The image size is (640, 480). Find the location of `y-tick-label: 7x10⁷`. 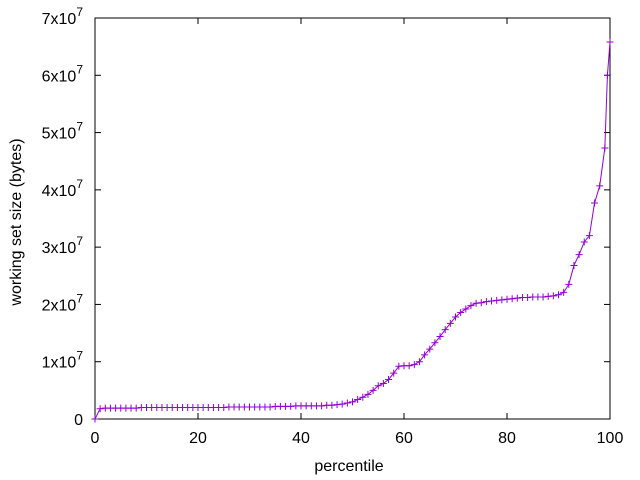

y-tick-label: 7x10⁷ is located at coordinates (63, 16).